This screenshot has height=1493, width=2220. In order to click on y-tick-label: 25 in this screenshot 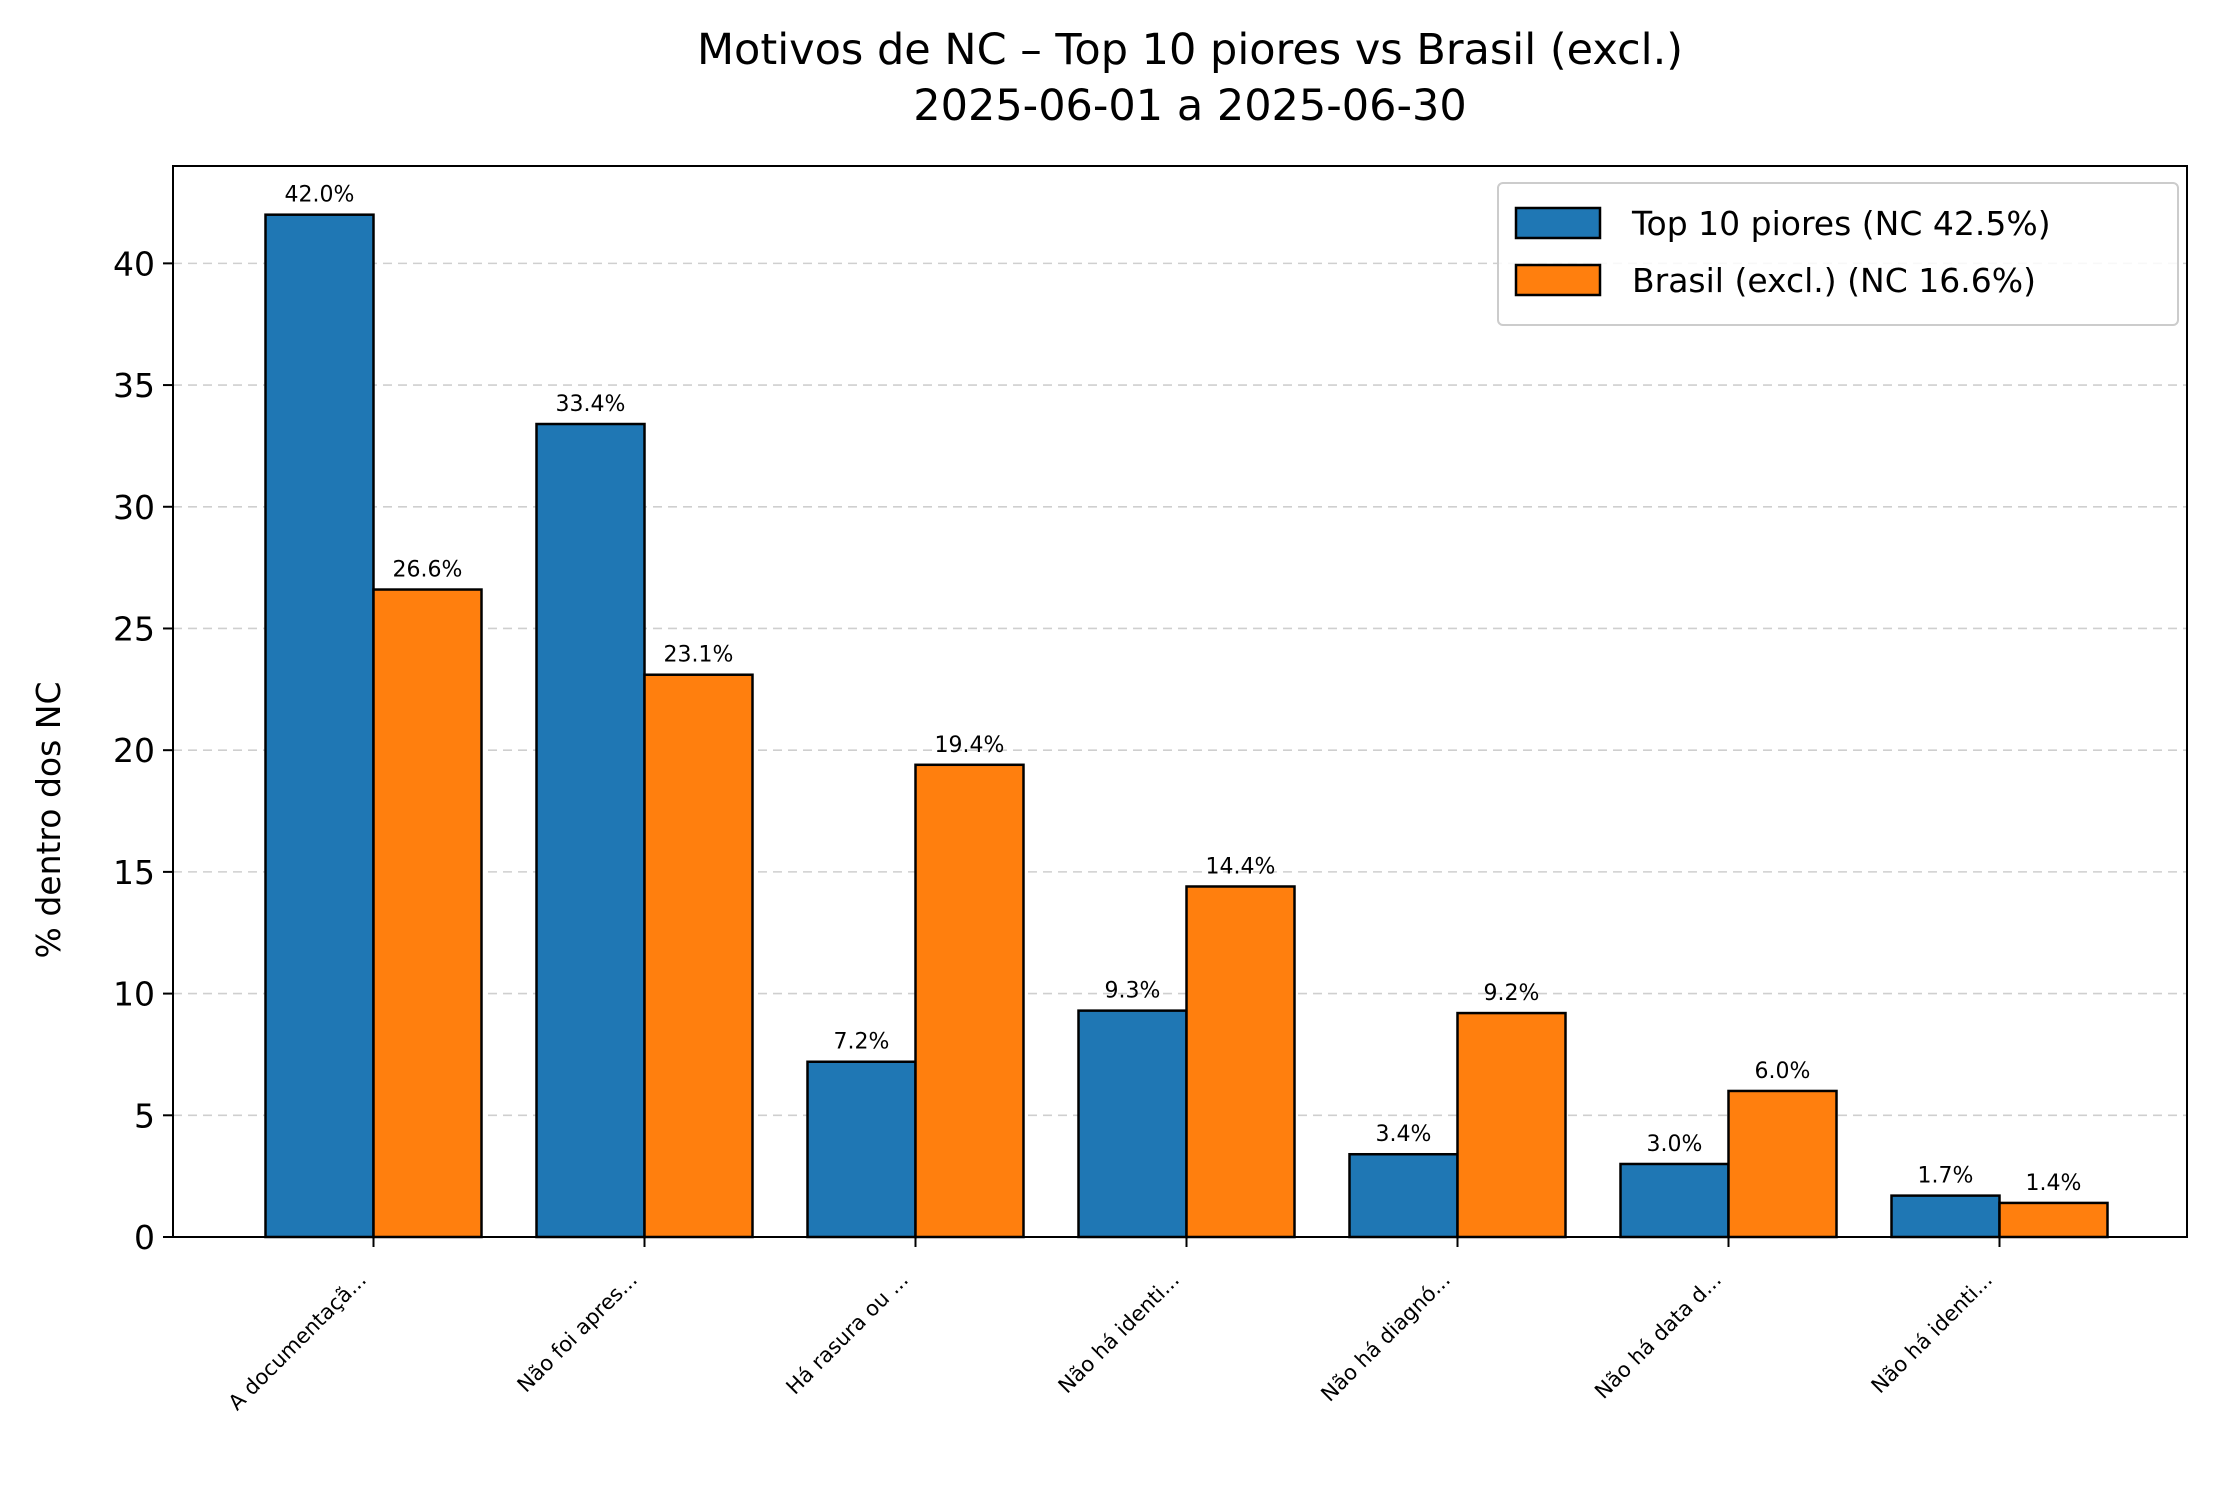, I will do `click(134, 628)`.